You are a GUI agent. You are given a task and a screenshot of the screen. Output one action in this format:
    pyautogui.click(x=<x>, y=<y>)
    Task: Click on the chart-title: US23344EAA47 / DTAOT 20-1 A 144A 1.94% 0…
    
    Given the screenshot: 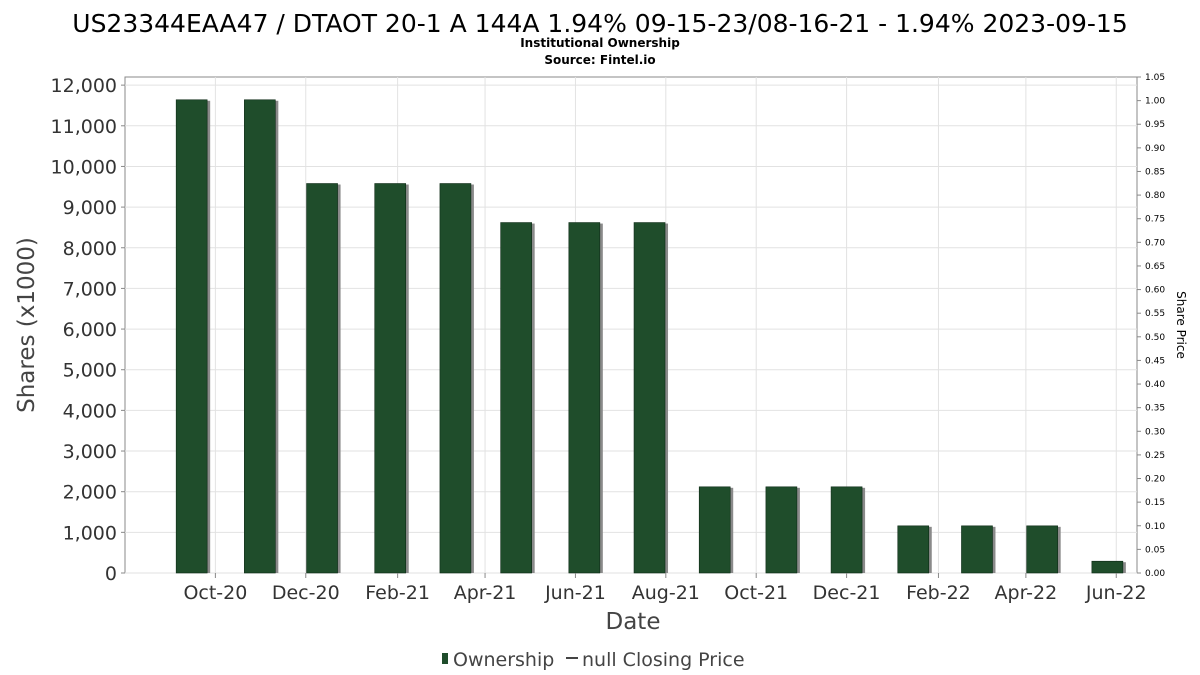 What is the action you would take?
    pyautogui.click(x=599, y=23)
    